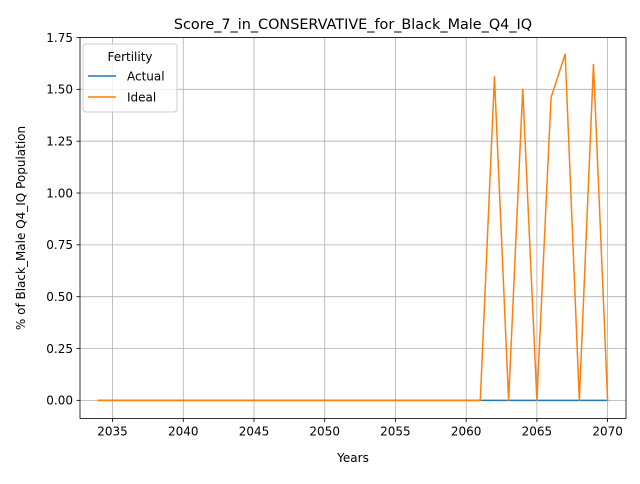  What do you see at coordinates (129, 57) in the screenshot?
I see `legend-title: Fertility` at bounding box center [129, 57].